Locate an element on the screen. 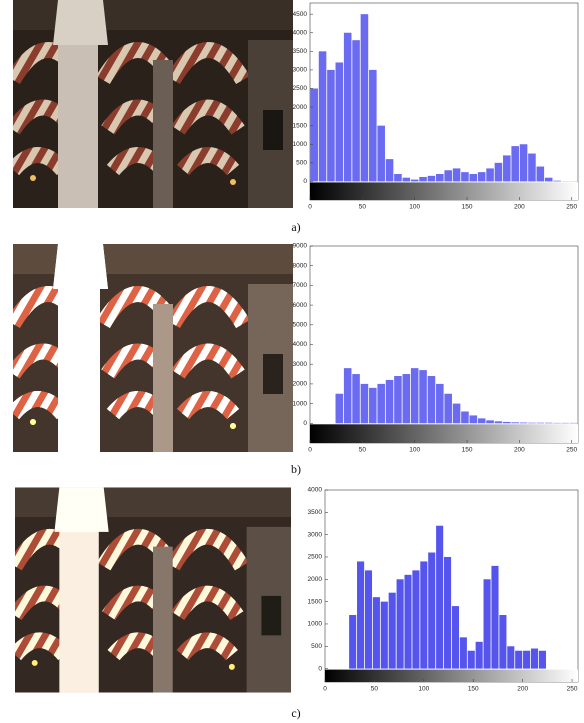  y-tick-label: 4500 is located at coordinates (300, 14).